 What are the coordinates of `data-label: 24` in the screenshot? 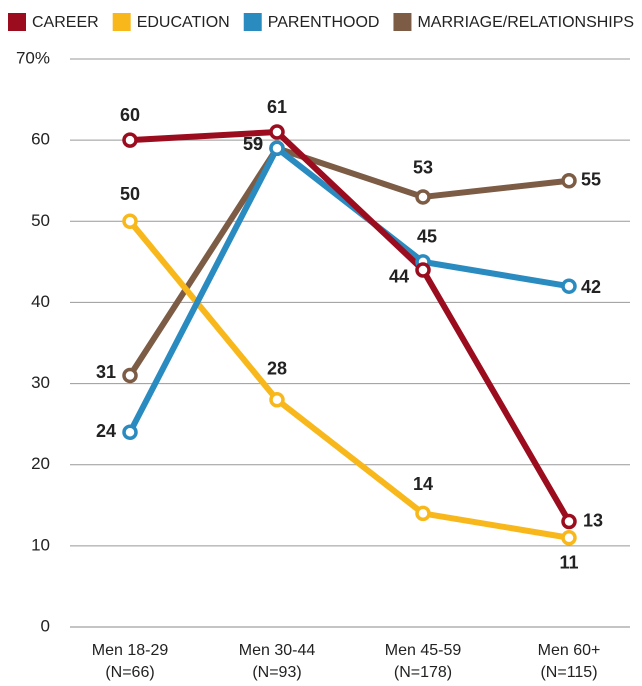 It's located at (106, 431).